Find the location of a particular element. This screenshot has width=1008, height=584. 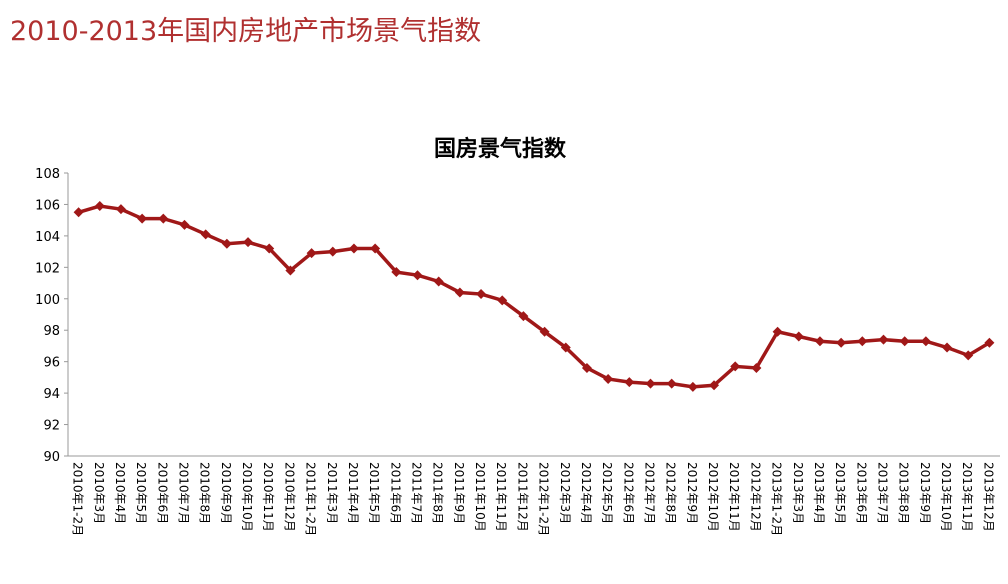

x-tick-label: 2012年6月 is located at coordinates (628, 493).